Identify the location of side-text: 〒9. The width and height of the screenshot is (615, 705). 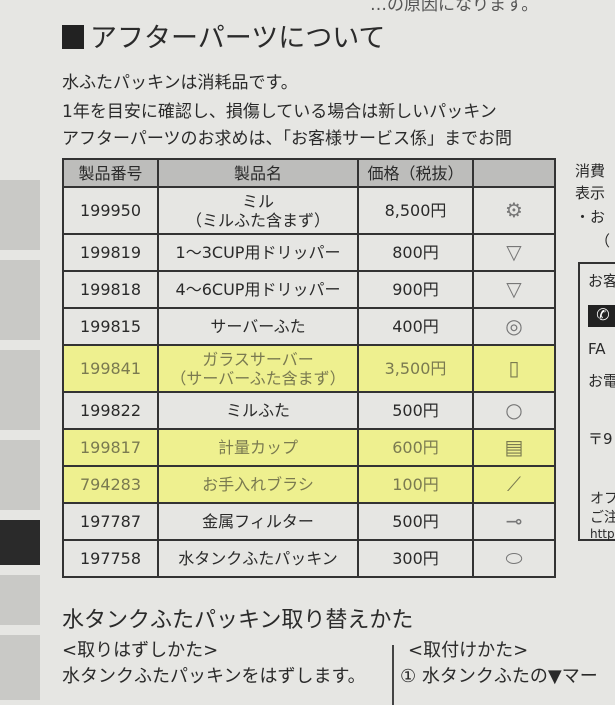
(600, 439).